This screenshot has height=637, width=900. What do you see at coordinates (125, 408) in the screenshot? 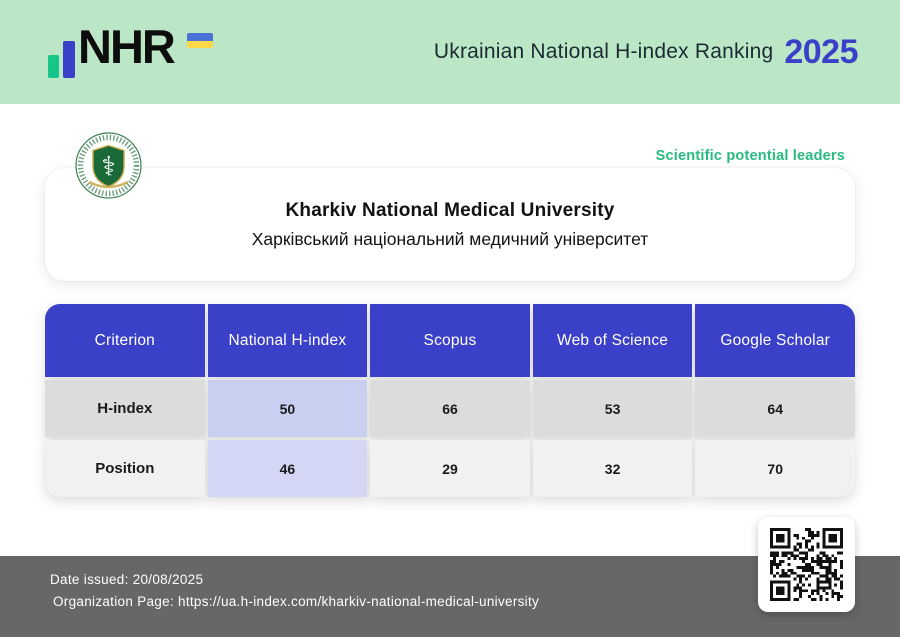
I see `row-label-h-index: H-index` at bounding box center [125, 408].